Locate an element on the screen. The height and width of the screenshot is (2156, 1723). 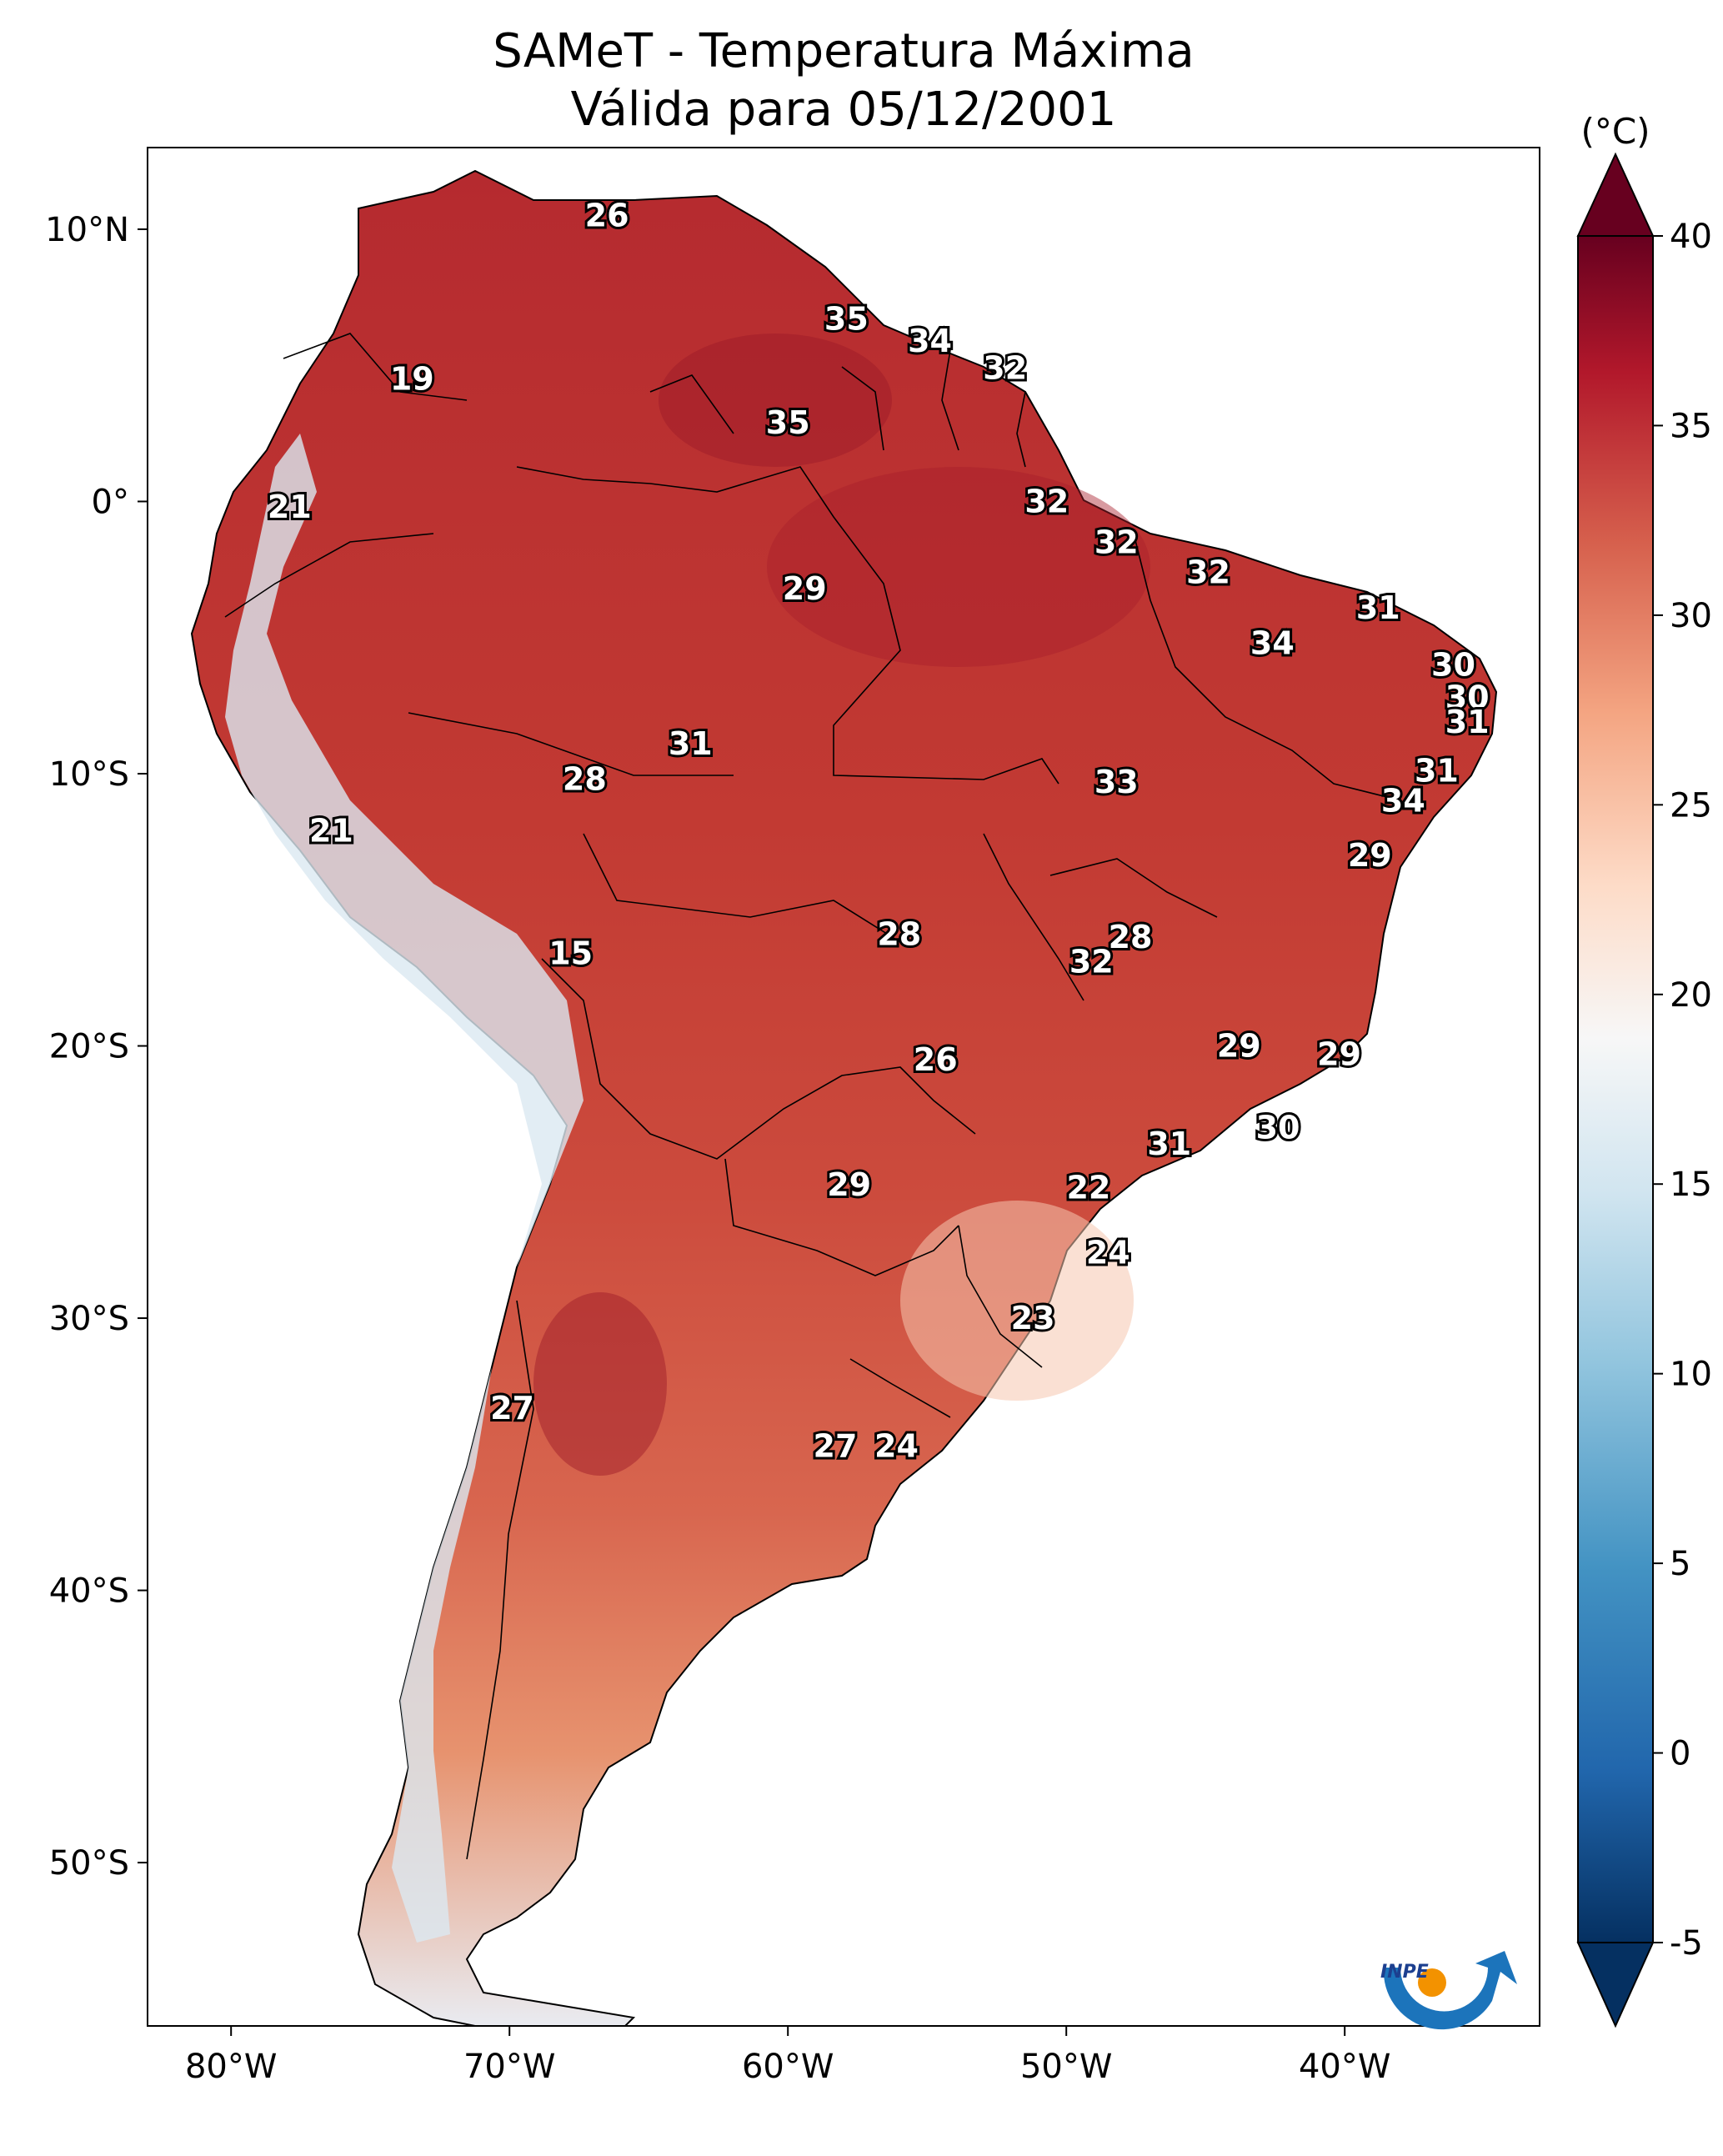
lat-tick-label: 10°S is located at coordinates (89, 774).